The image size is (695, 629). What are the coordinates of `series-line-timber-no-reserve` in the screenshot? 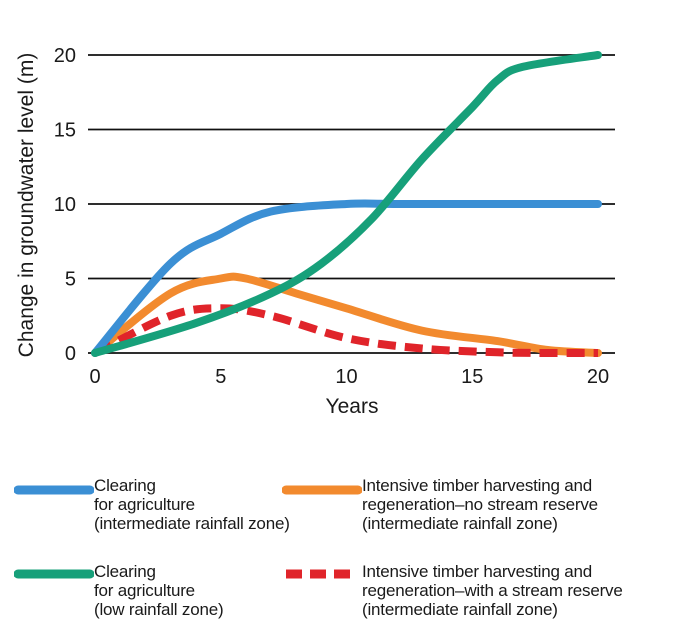 It's located at (346, 314).